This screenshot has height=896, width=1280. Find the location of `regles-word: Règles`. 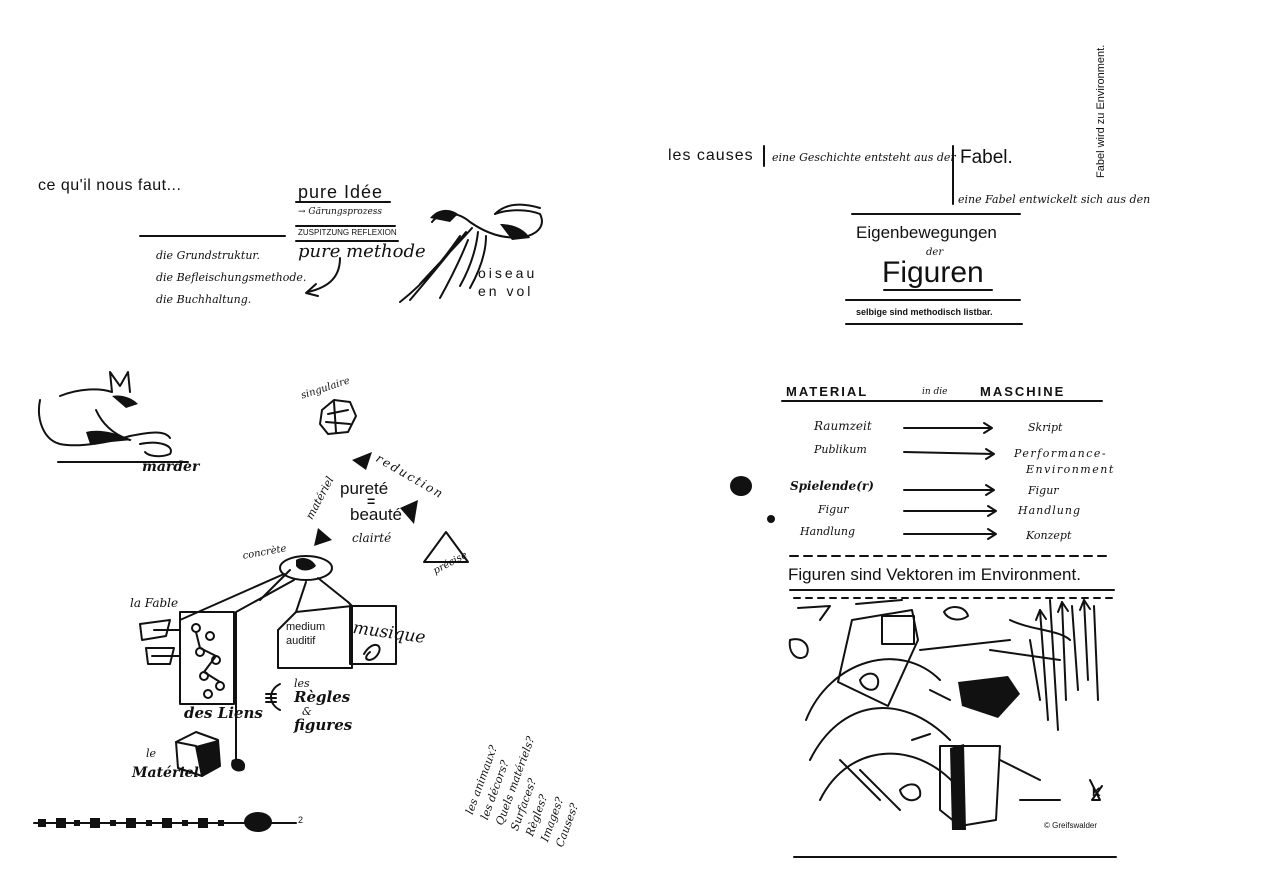

regles-word: Règles is located at coordinates (322, 697).